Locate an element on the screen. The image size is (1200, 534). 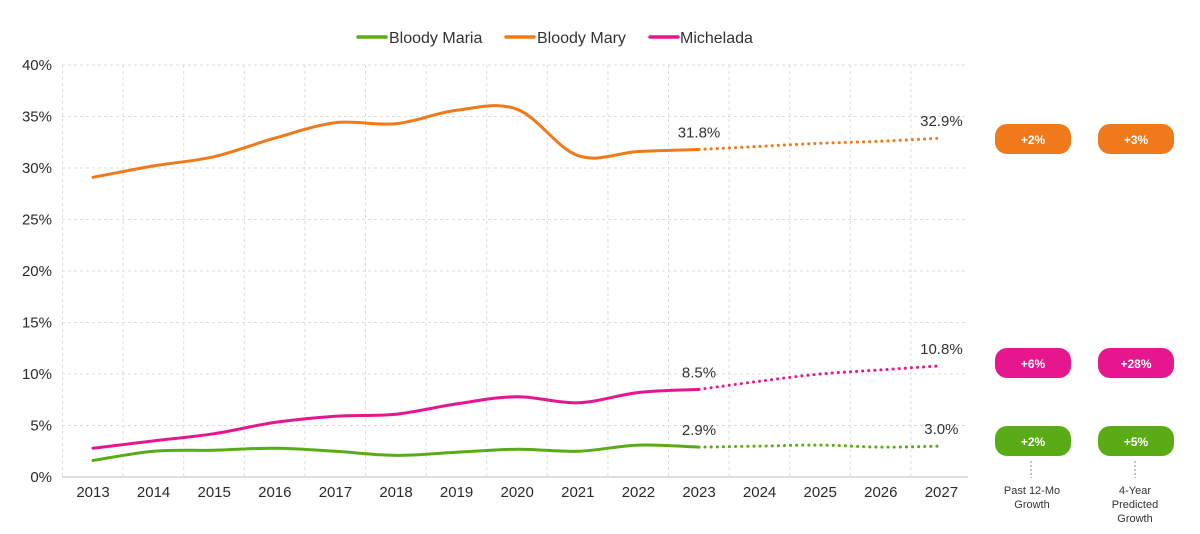
predicted-growth-value-bloody-mary: +3% is located at coordinates (1136, 140).